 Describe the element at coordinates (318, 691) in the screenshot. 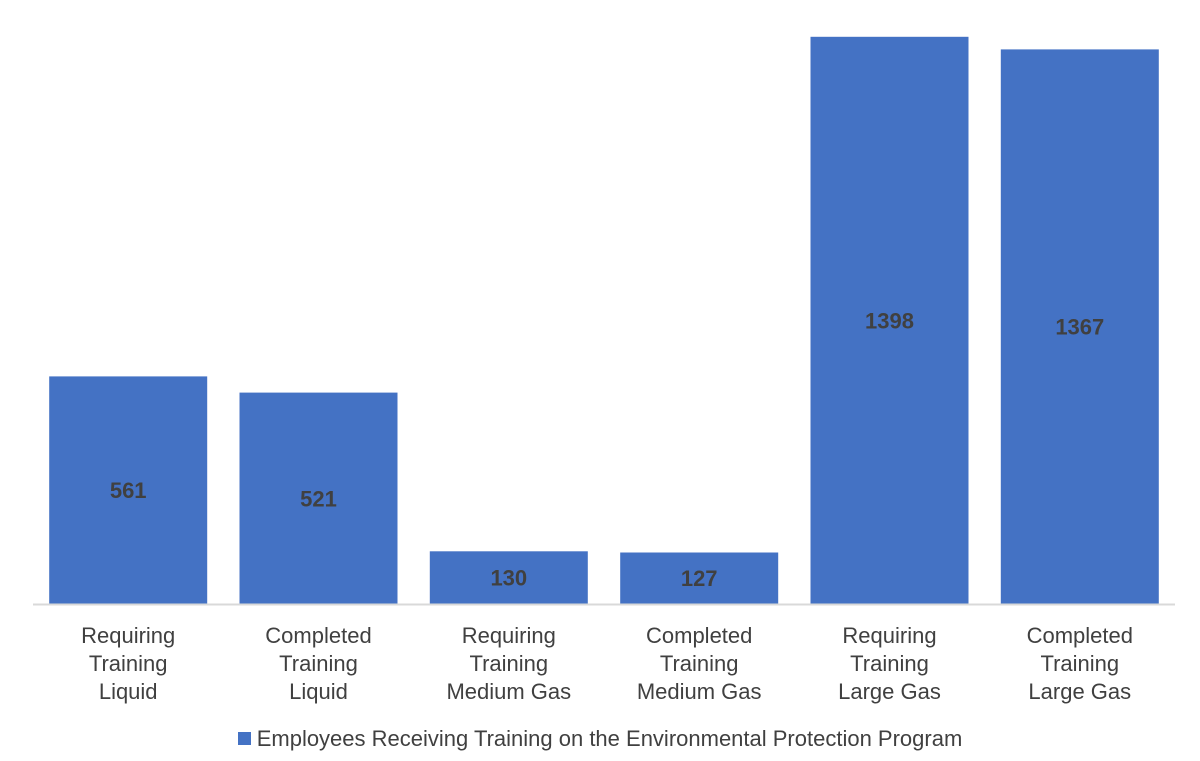

I see `x-tick-label-2-line-3: Liquid` at that location.